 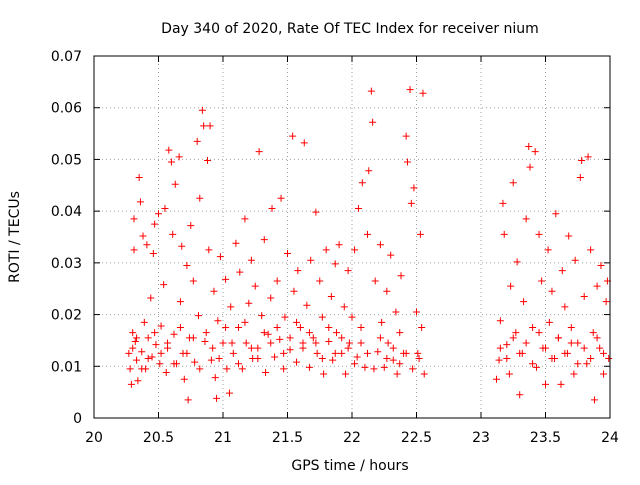 I want to click on x-tick-label: 23.5, so click(x=545, y=438).